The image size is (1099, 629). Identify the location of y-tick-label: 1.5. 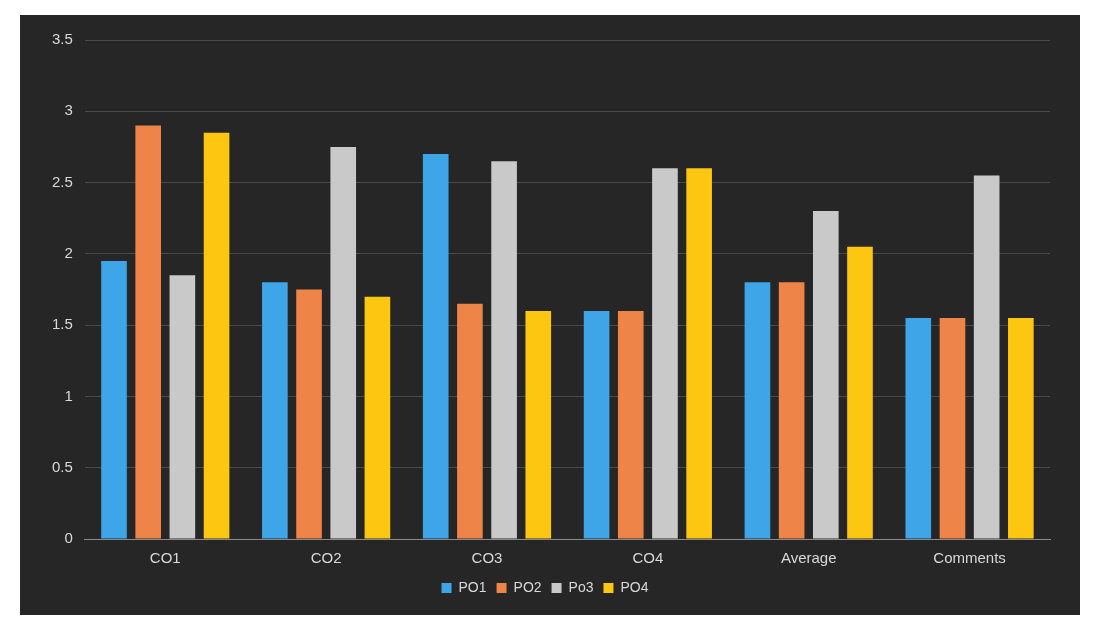
(62, 324).